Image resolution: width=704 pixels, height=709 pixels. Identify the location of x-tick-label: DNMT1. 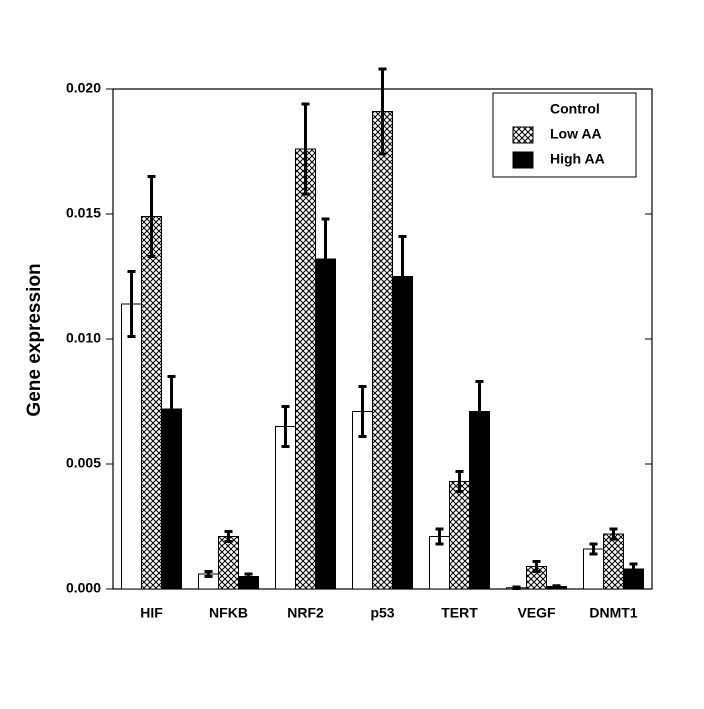
(613, 613).